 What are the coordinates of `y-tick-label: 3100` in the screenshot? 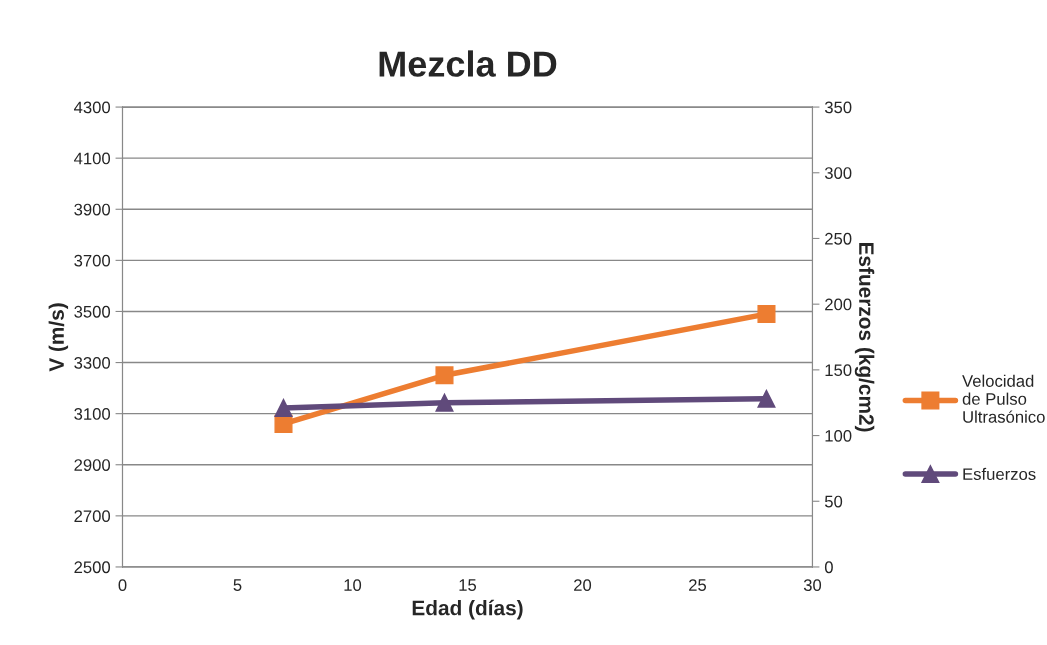 It's located at (92, 414).